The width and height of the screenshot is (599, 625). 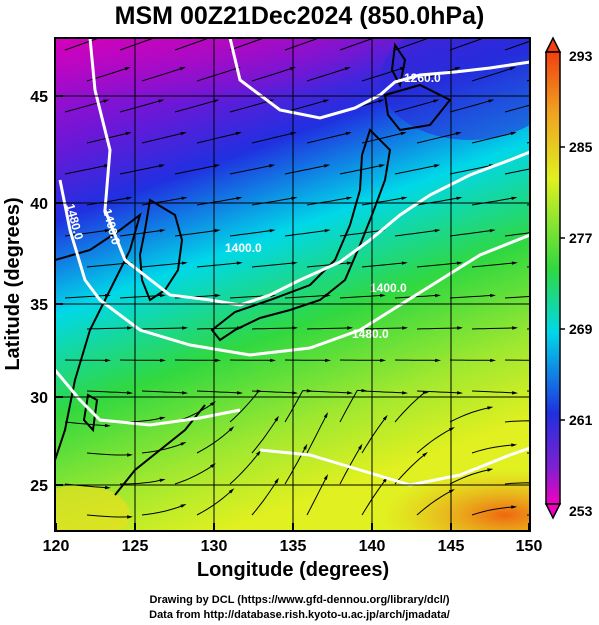 I want to click on warm-air-southwest, so click(x=92, y=508).